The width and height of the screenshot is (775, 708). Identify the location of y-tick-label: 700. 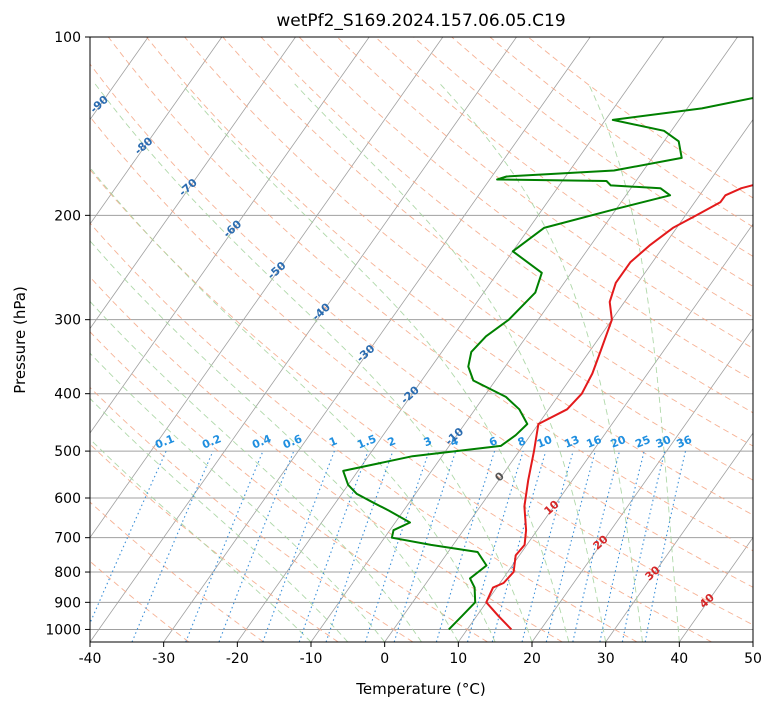
(67, 539).